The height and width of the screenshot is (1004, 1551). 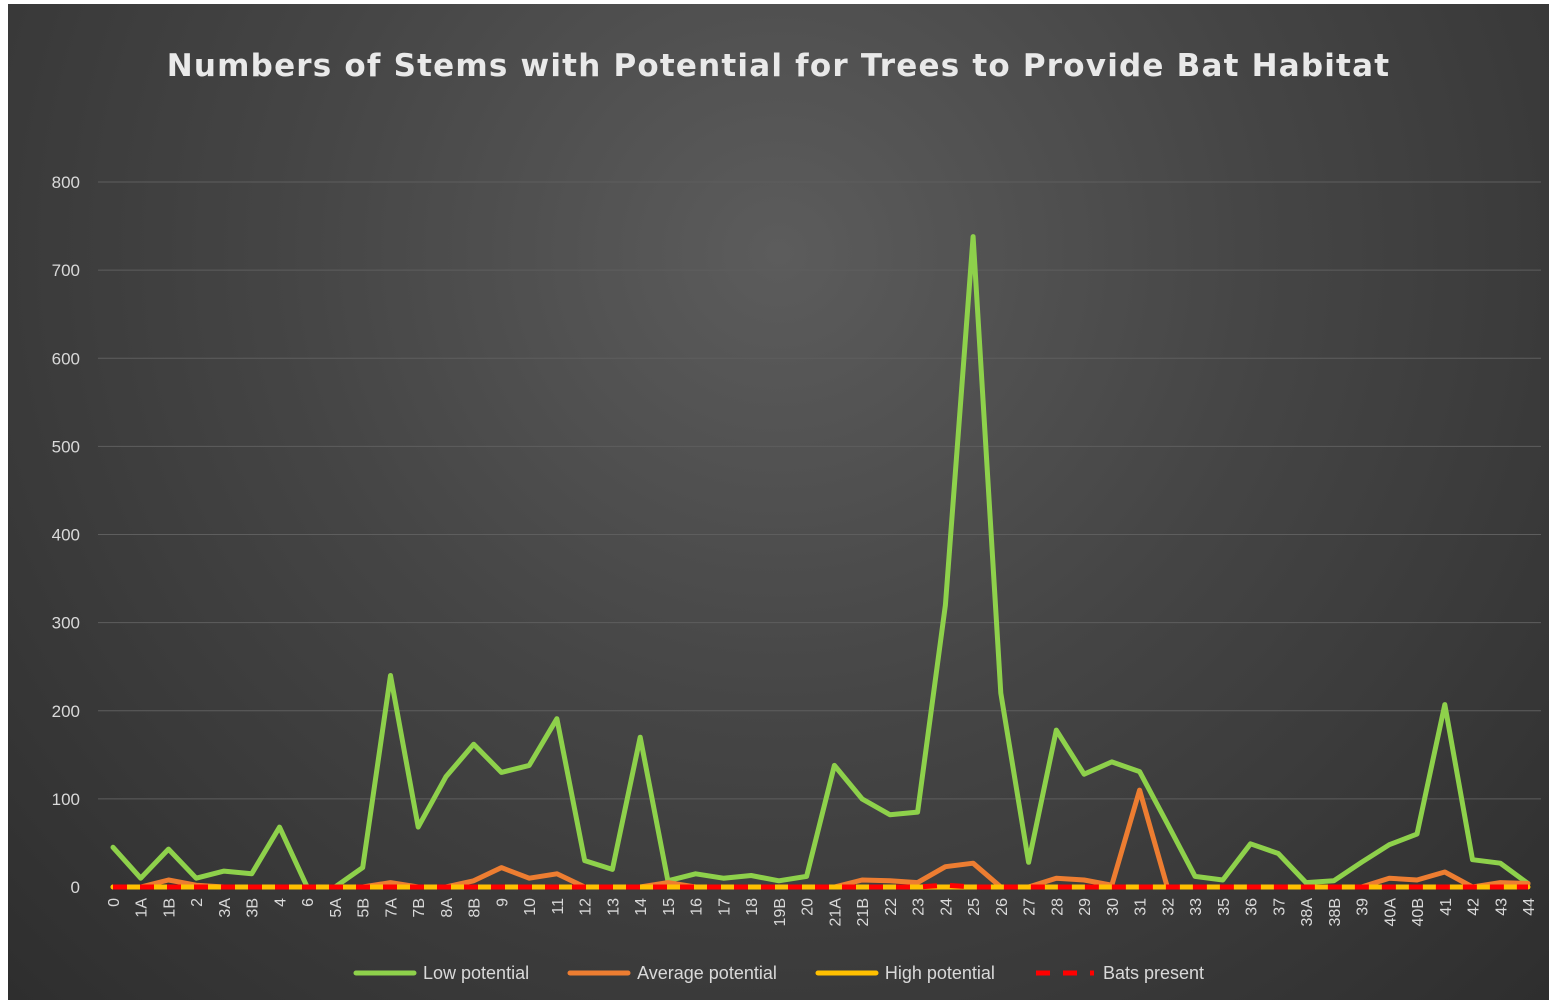 I want to click on x-tick-label: 40A, so click(x=1390, y=912).